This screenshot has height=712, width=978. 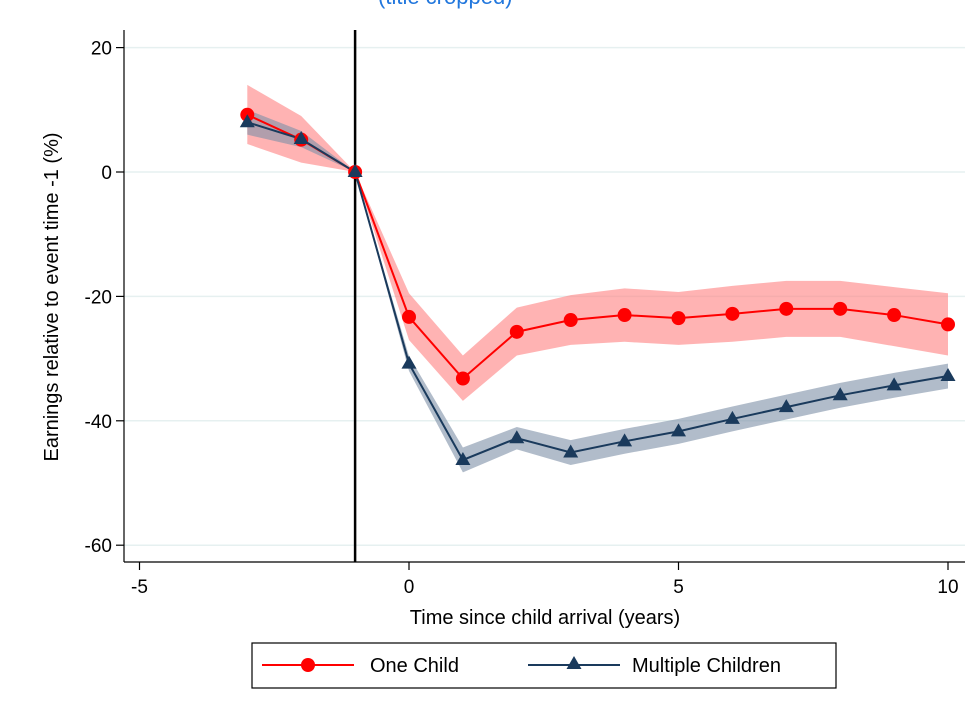 I want to click on point-one-child-x6, so click(x=732, y=313).